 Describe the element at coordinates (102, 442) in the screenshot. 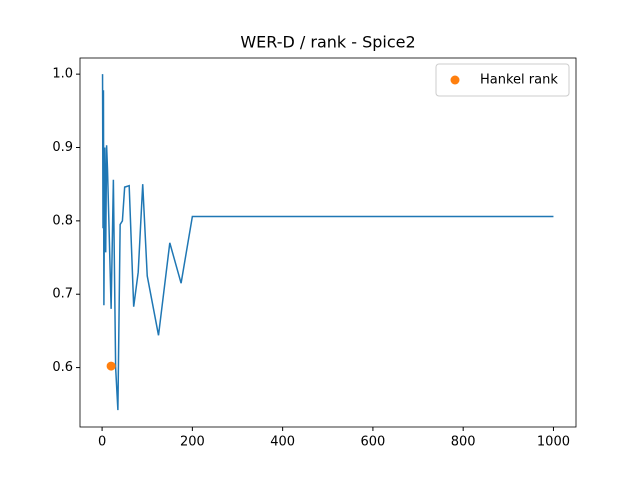

I see `x-tick-label: 0` at that location.